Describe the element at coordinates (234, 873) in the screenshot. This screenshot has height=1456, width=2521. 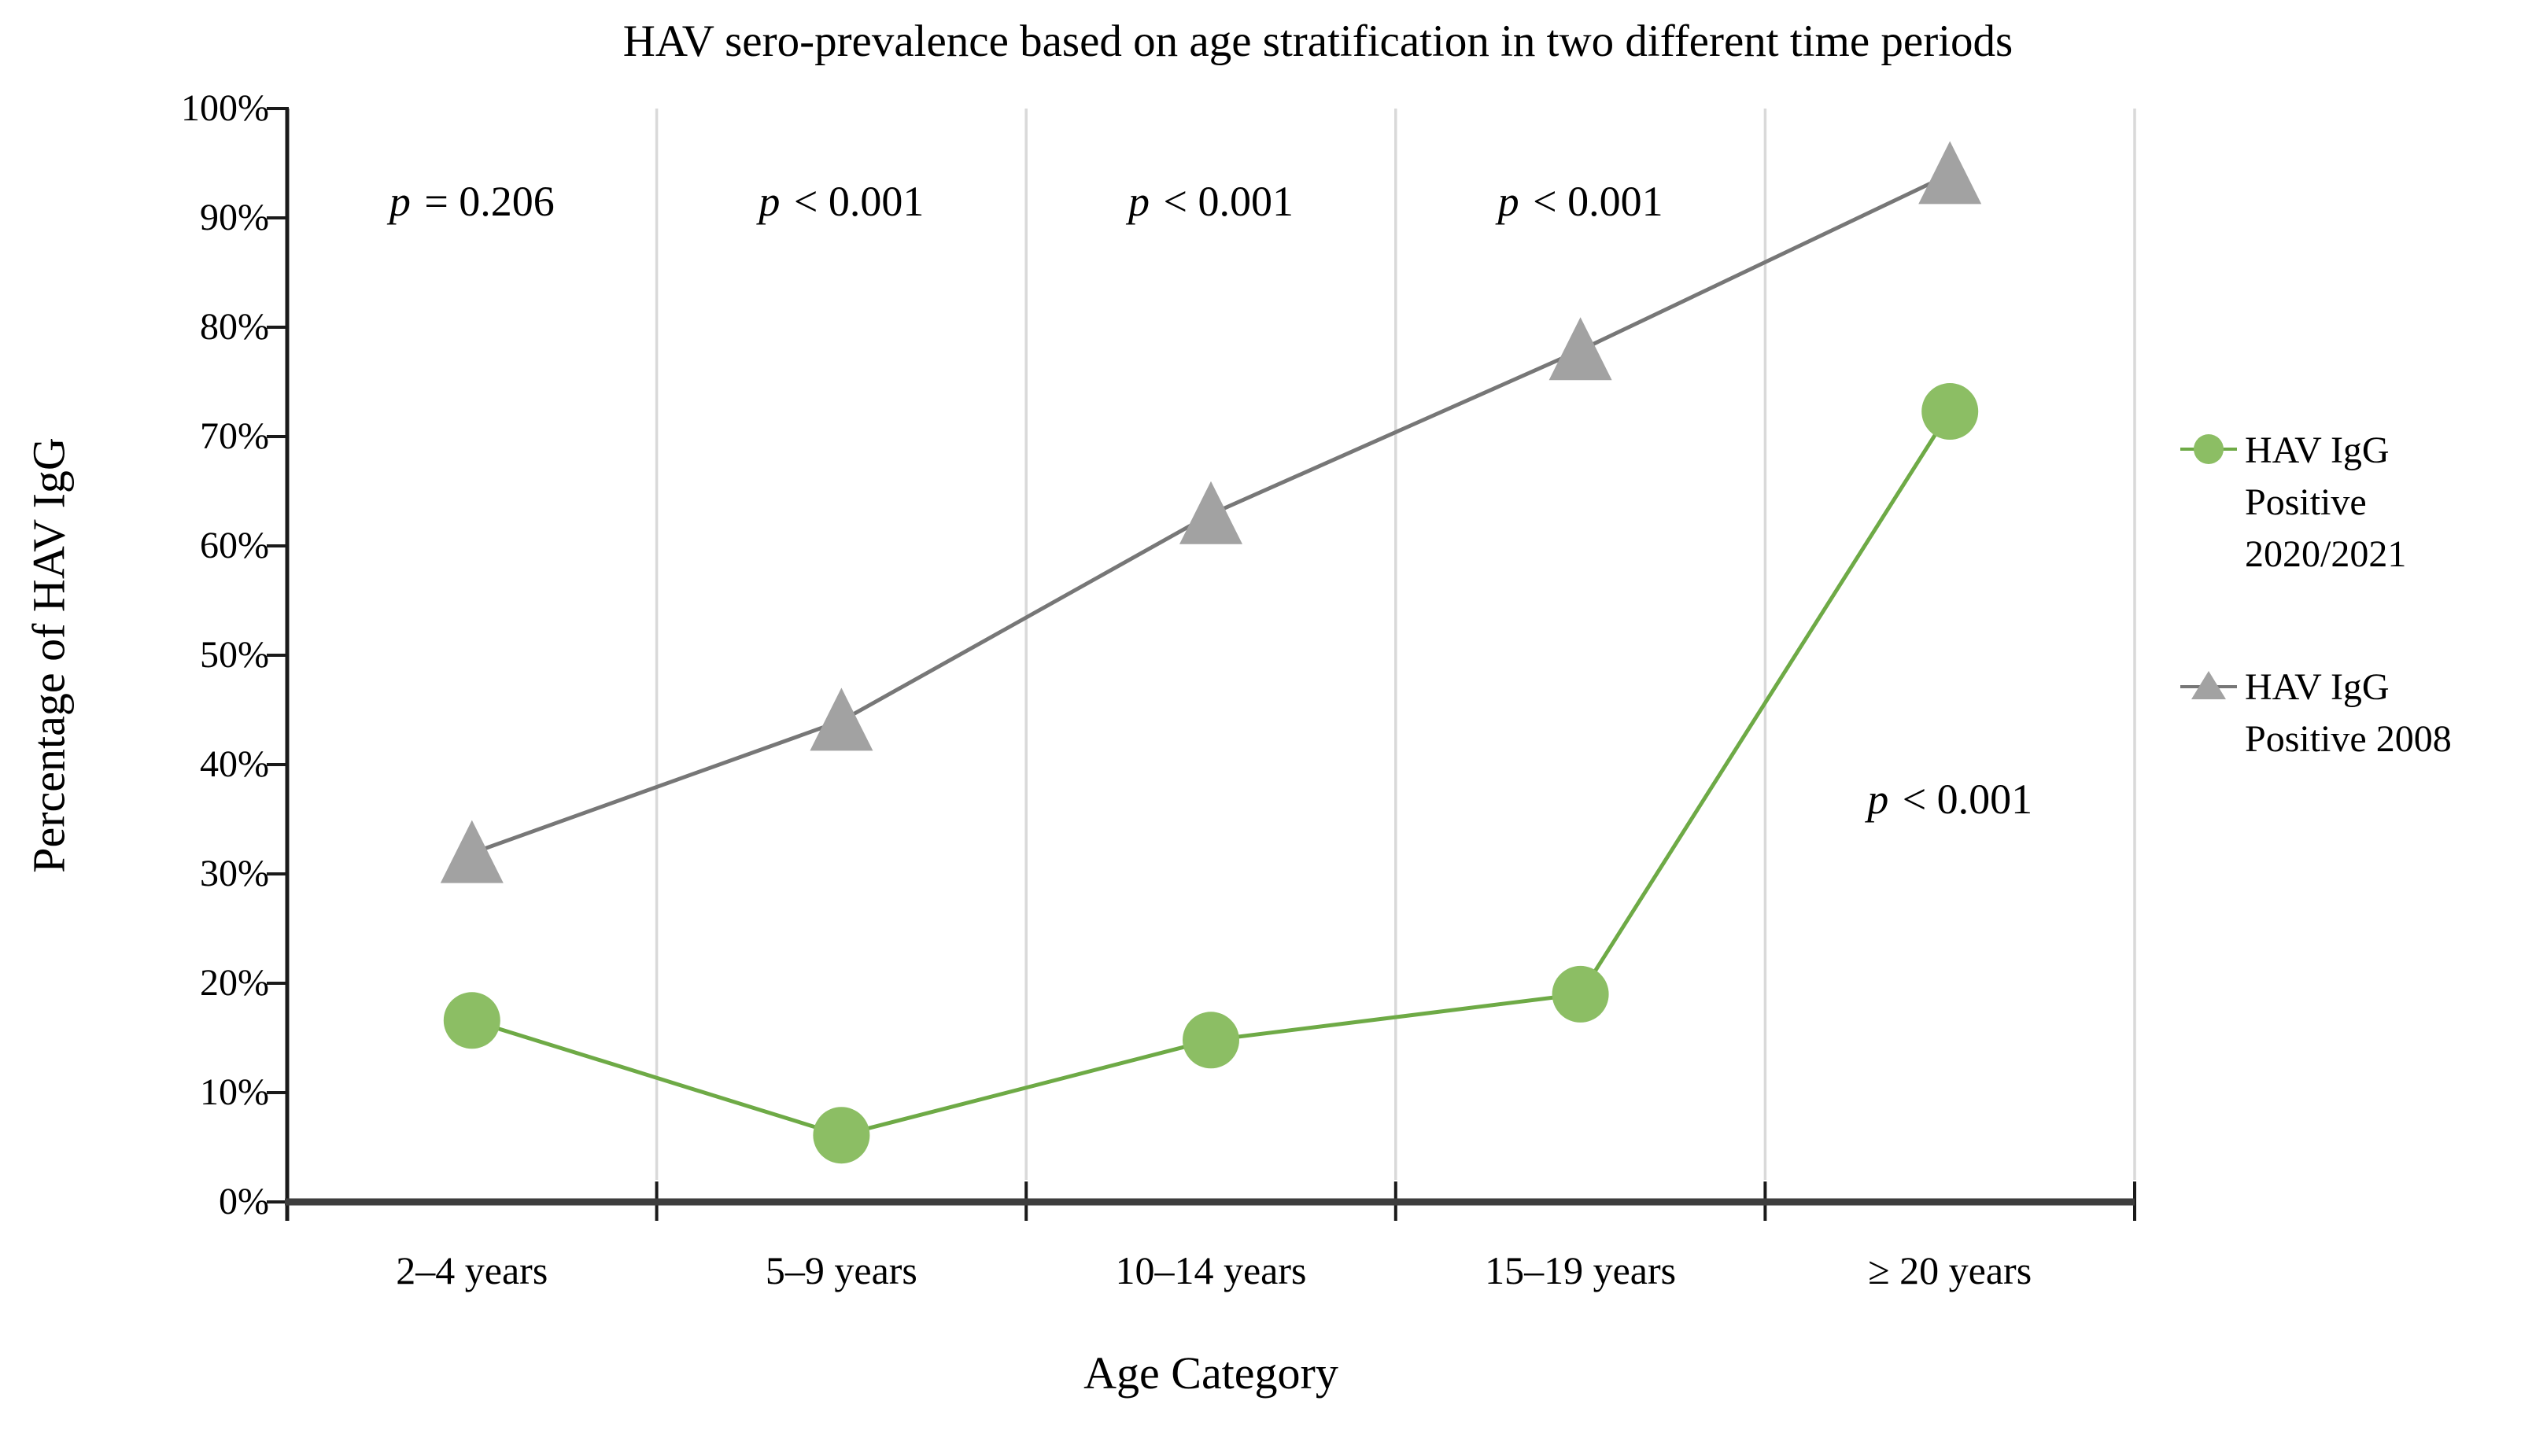
I see `y-tick-label: 30%` at that location.